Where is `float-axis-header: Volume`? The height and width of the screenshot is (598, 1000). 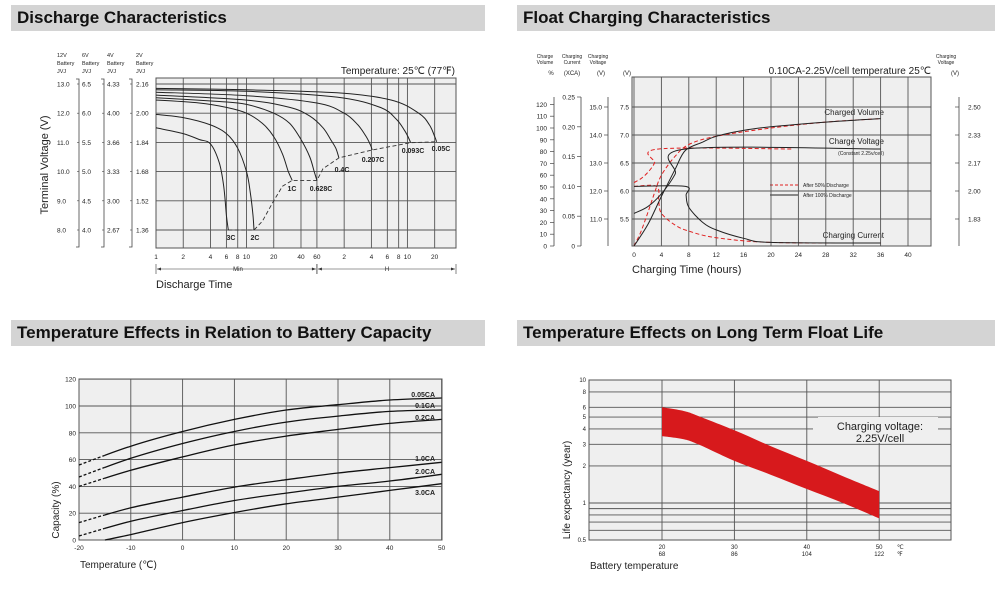 float-axis-header: Volume is located at coordinates (545, 63).